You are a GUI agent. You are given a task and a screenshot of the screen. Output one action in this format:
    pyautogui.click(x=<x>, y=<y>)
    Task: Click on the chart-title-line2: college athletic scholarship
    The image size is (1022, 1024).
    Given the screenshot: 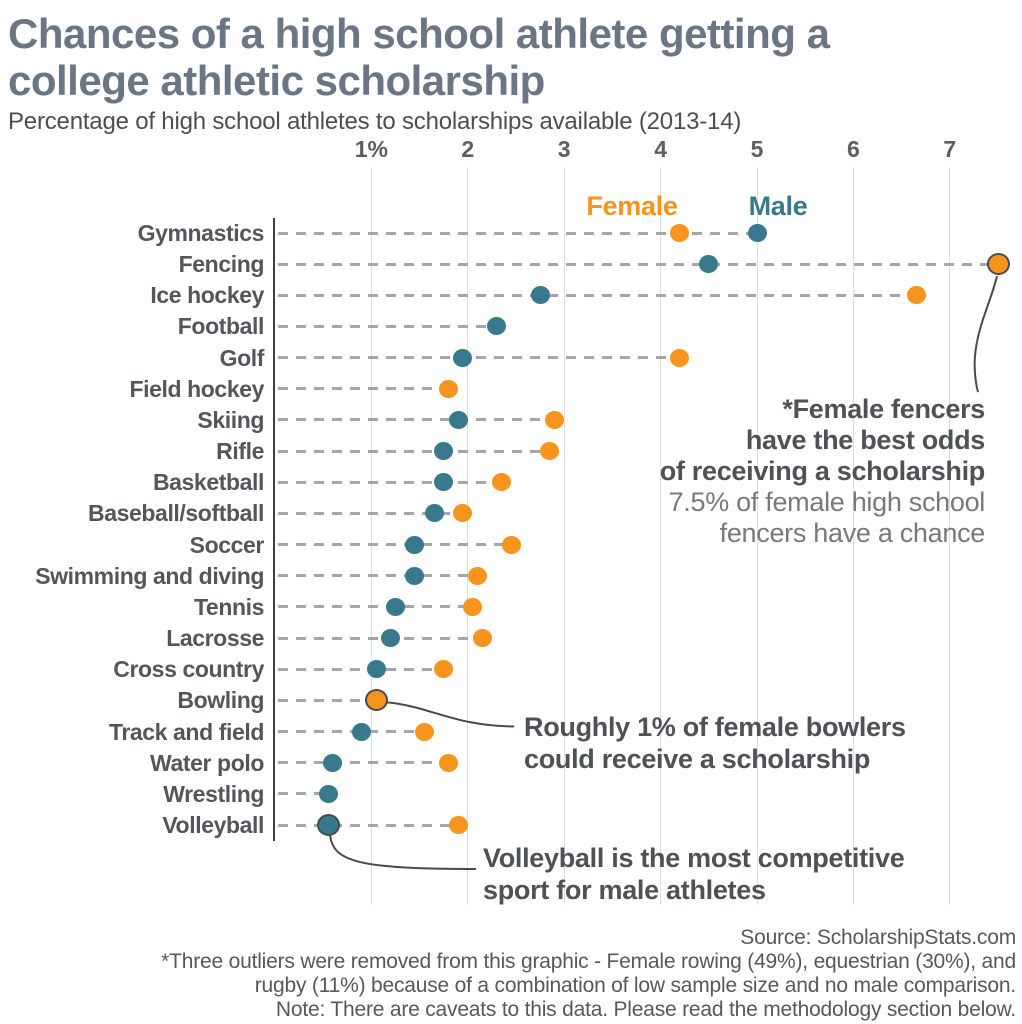 What is the action you would take?
    pyautogui.click(x=276, y=80)
    